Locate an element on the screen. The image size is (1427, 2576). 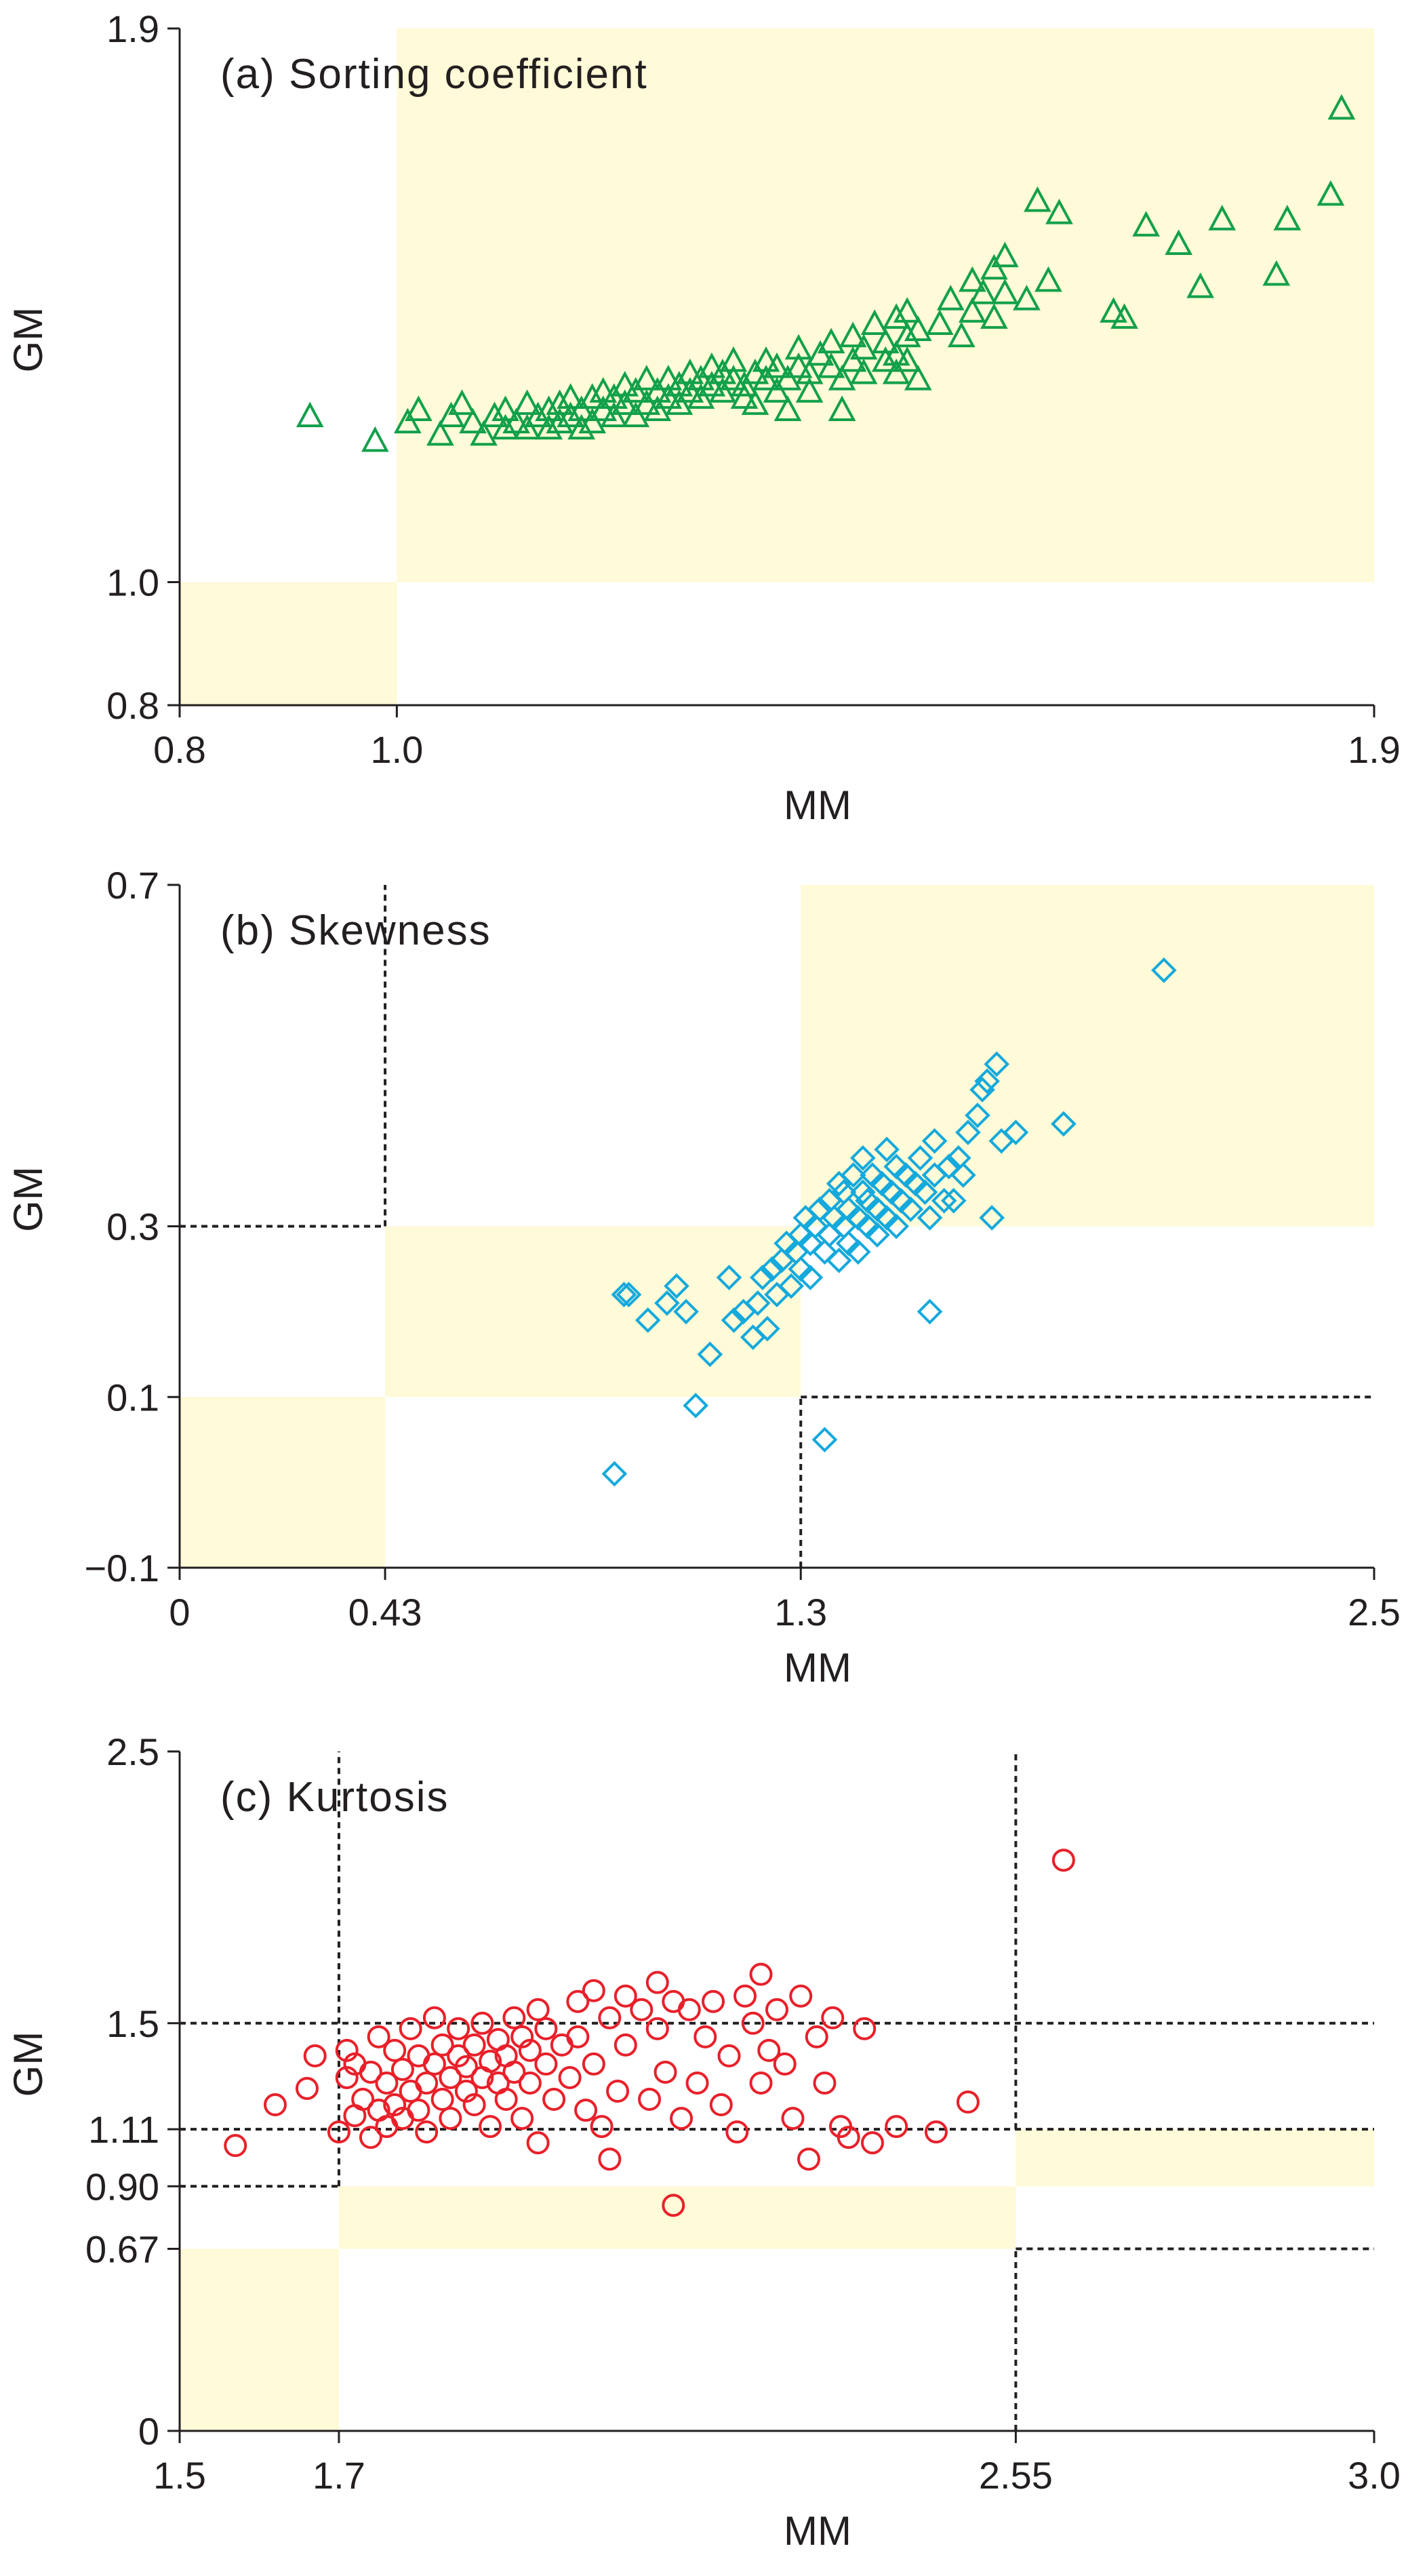
y-tick-label: 0.7 is located at coordinates (132, 885).